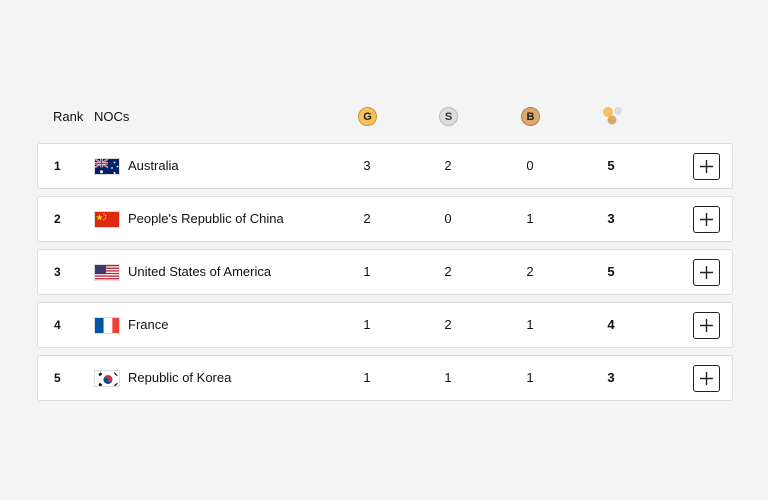 The image size is (768, 500). What do you see at coordinates (448, 377) in the screenshot?
I see `silver-count: 1` at bounding box center [448, 377].